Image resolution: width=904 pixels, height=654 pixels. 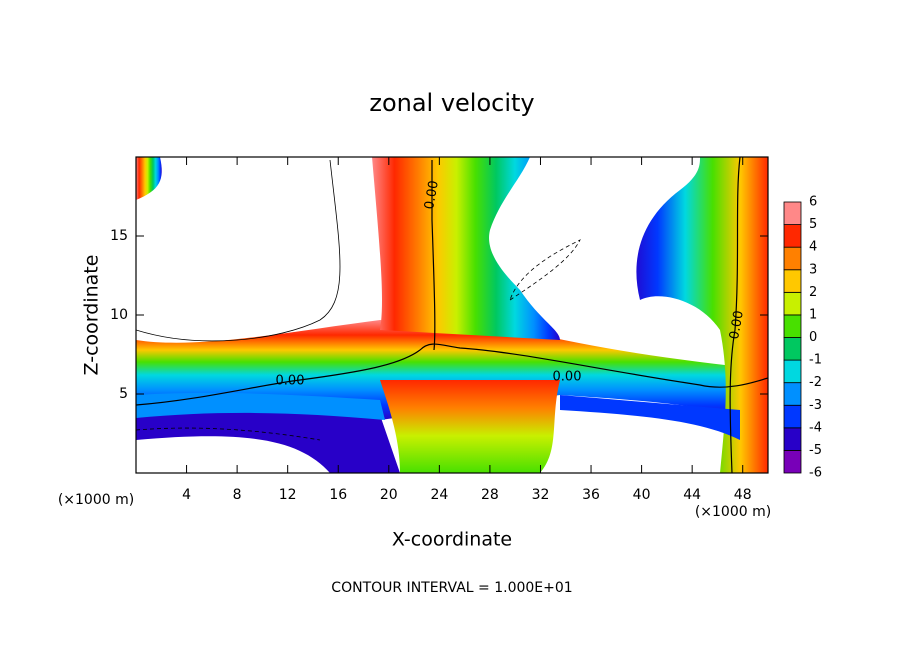 I want to click on x-tick-label: 40, so click(x=642, y=495).